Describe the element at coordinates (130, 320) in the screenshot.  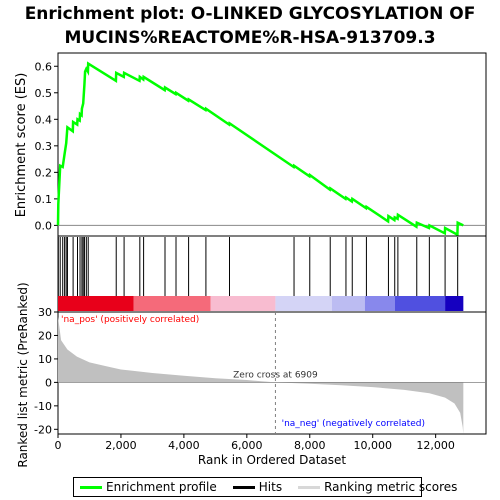
I see `positive-correlation-label: 'na_pos' (positively correlated)` at that location.